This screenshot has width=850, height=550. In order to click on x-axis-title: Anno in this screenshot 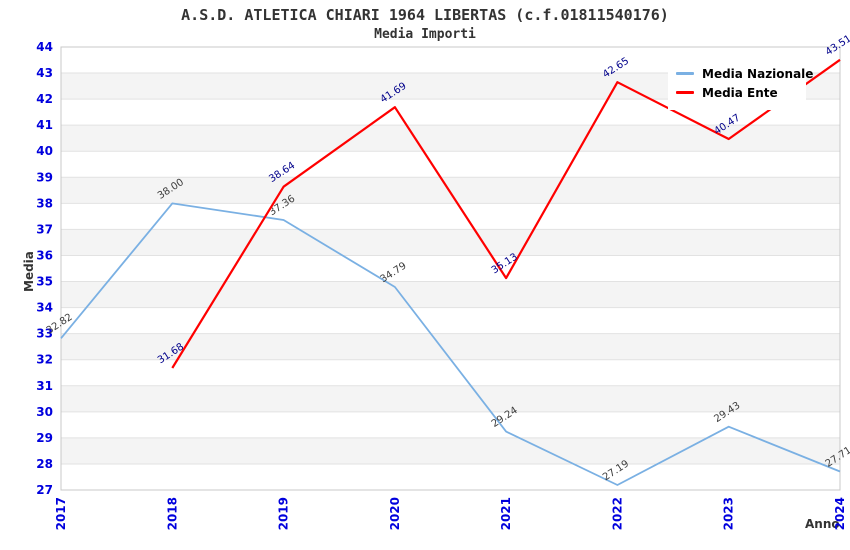, I will do `click(822, 524)`.